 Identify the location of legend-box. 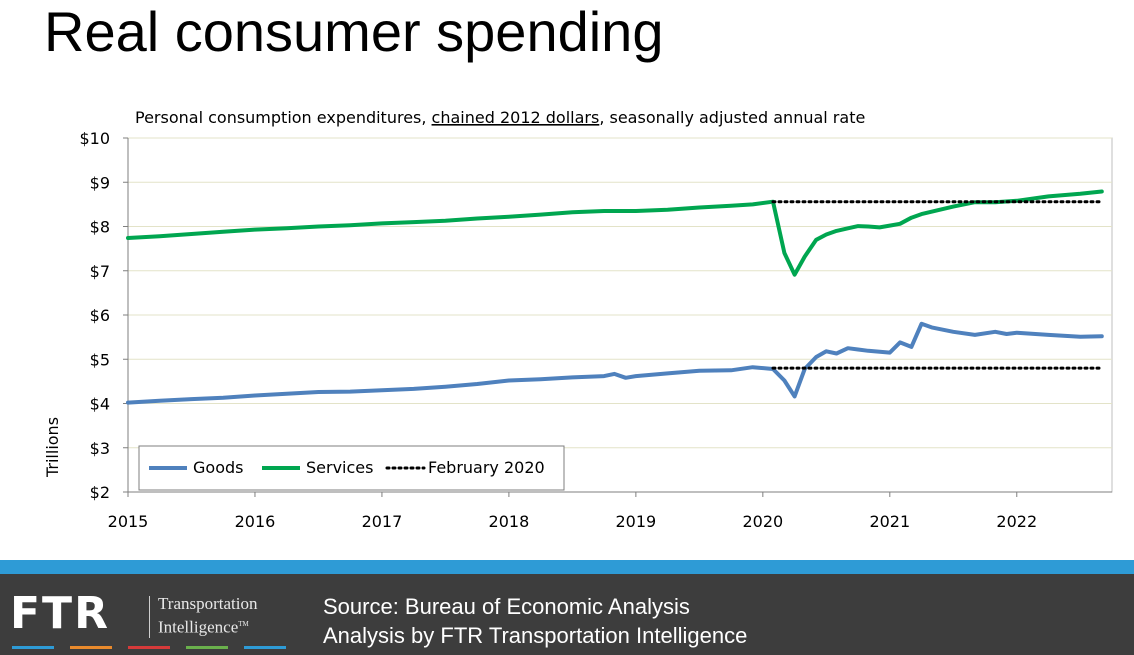
(351, 468).